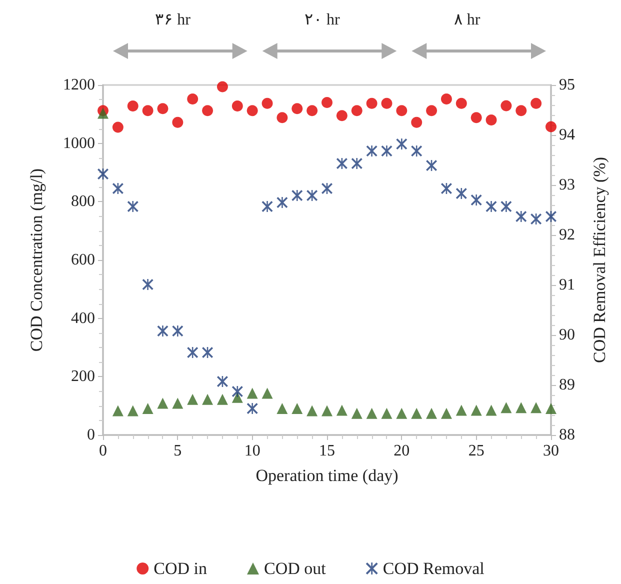  Describe the element at coordinates (91, 435) in the screenshot. I see `y-tick-label: 0` at that location.